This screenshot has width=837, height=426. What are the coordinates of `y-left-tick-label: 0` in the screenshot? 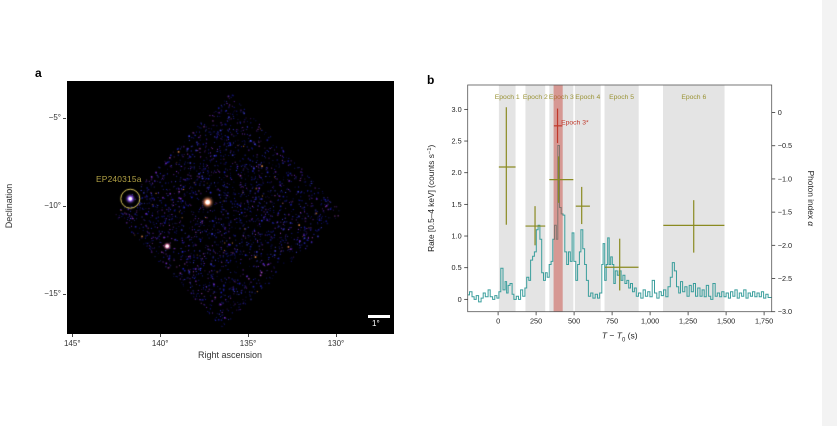 It's located at (460, 299).